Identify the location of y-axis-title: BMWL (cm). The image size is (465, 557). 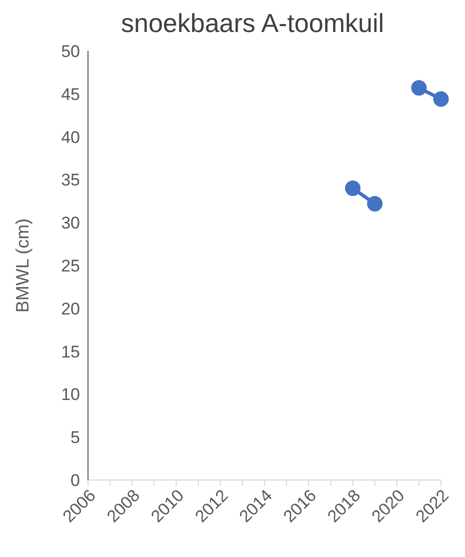
(22, 265).